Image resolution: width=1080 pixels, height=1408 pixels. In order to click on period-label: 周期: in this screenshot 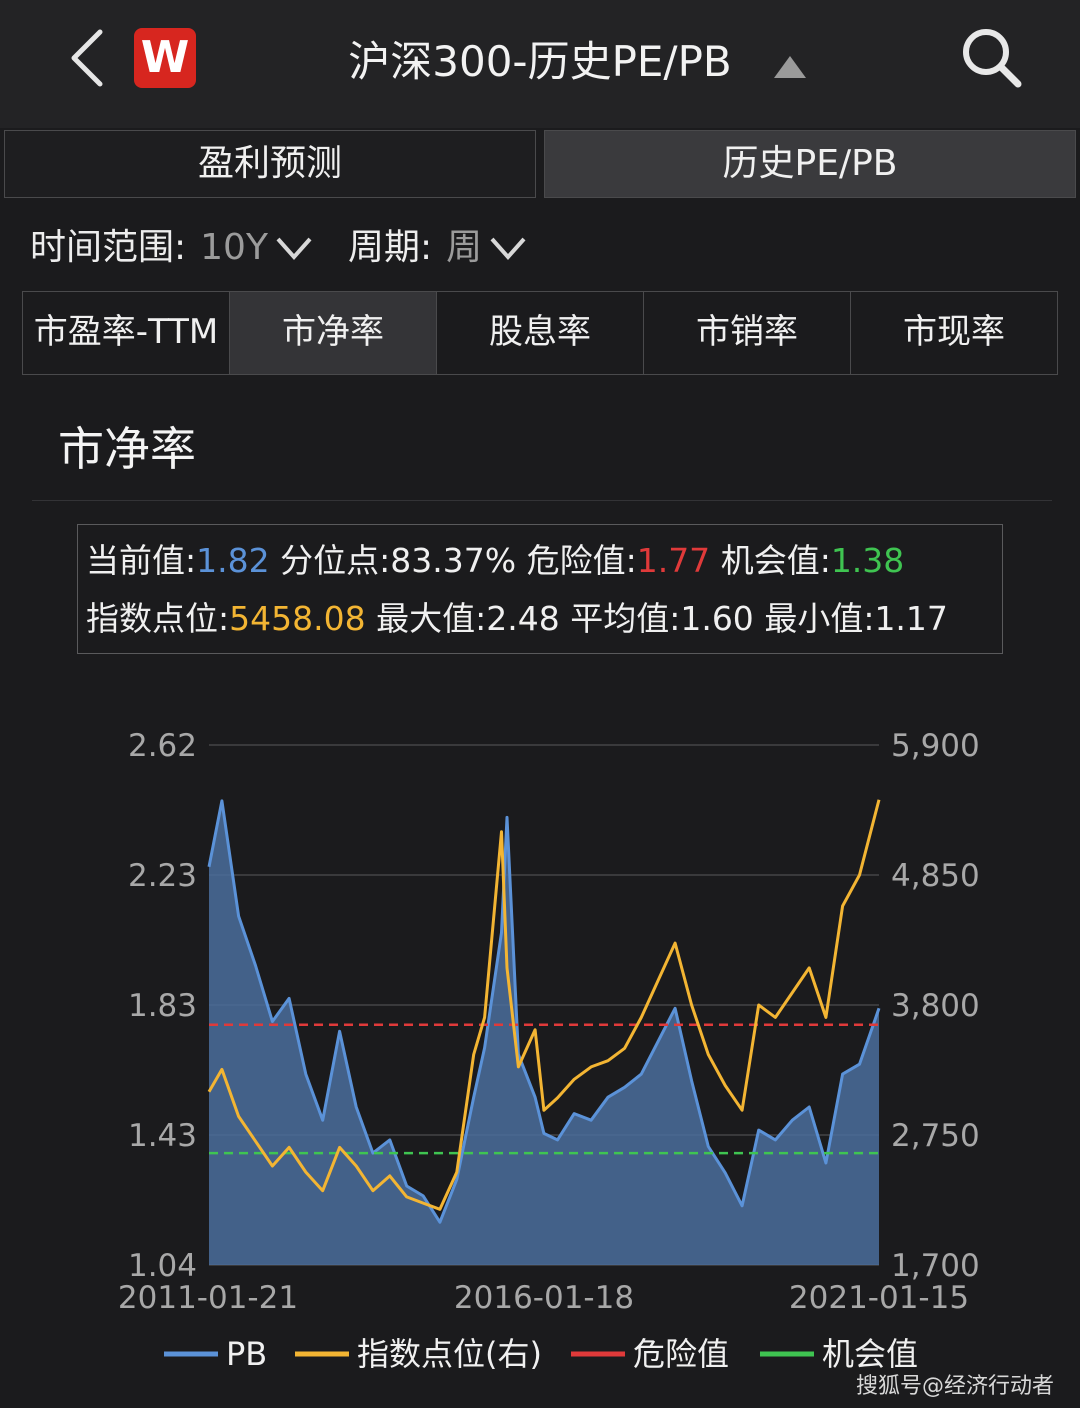, I will do `click(390, 247)`.